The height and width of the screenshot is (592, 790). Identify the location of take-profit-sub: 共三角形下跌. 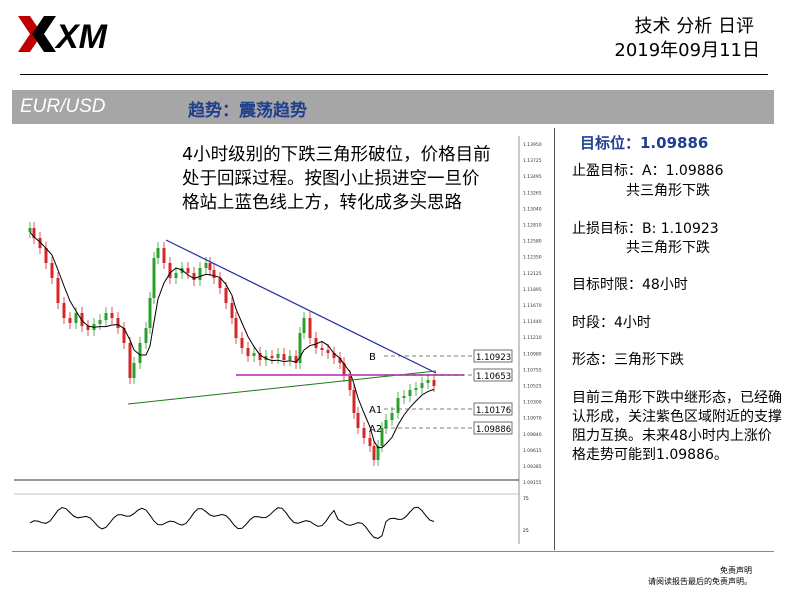
(668, 191).